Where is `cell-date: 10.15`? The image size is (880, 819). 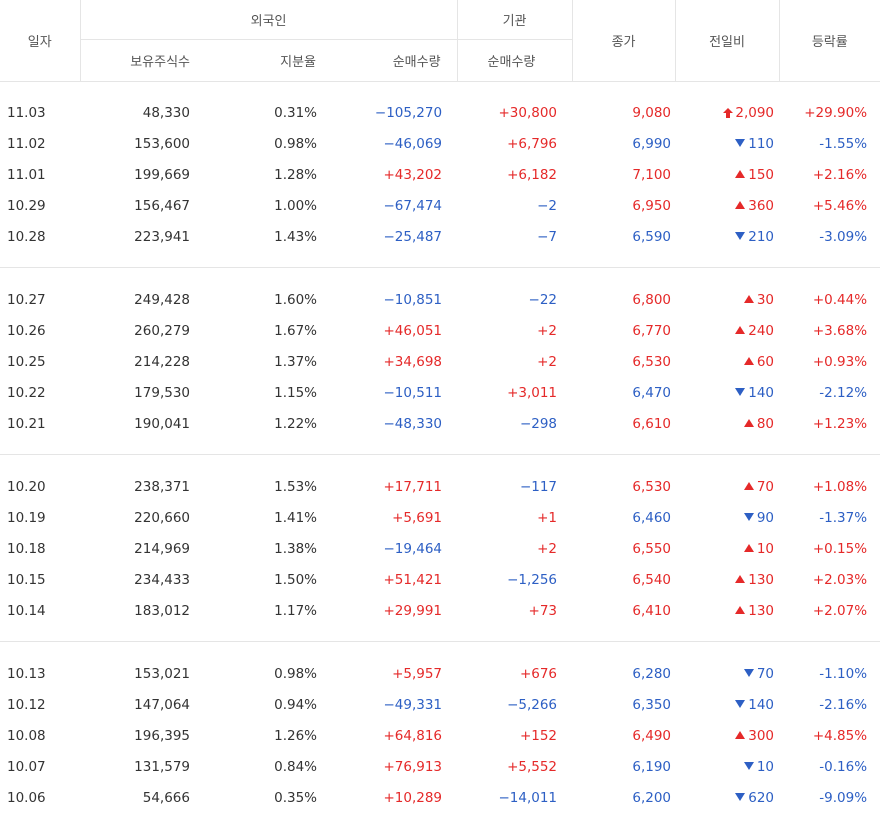
cell-date: 10.15 is located at coordinates (26, 579).